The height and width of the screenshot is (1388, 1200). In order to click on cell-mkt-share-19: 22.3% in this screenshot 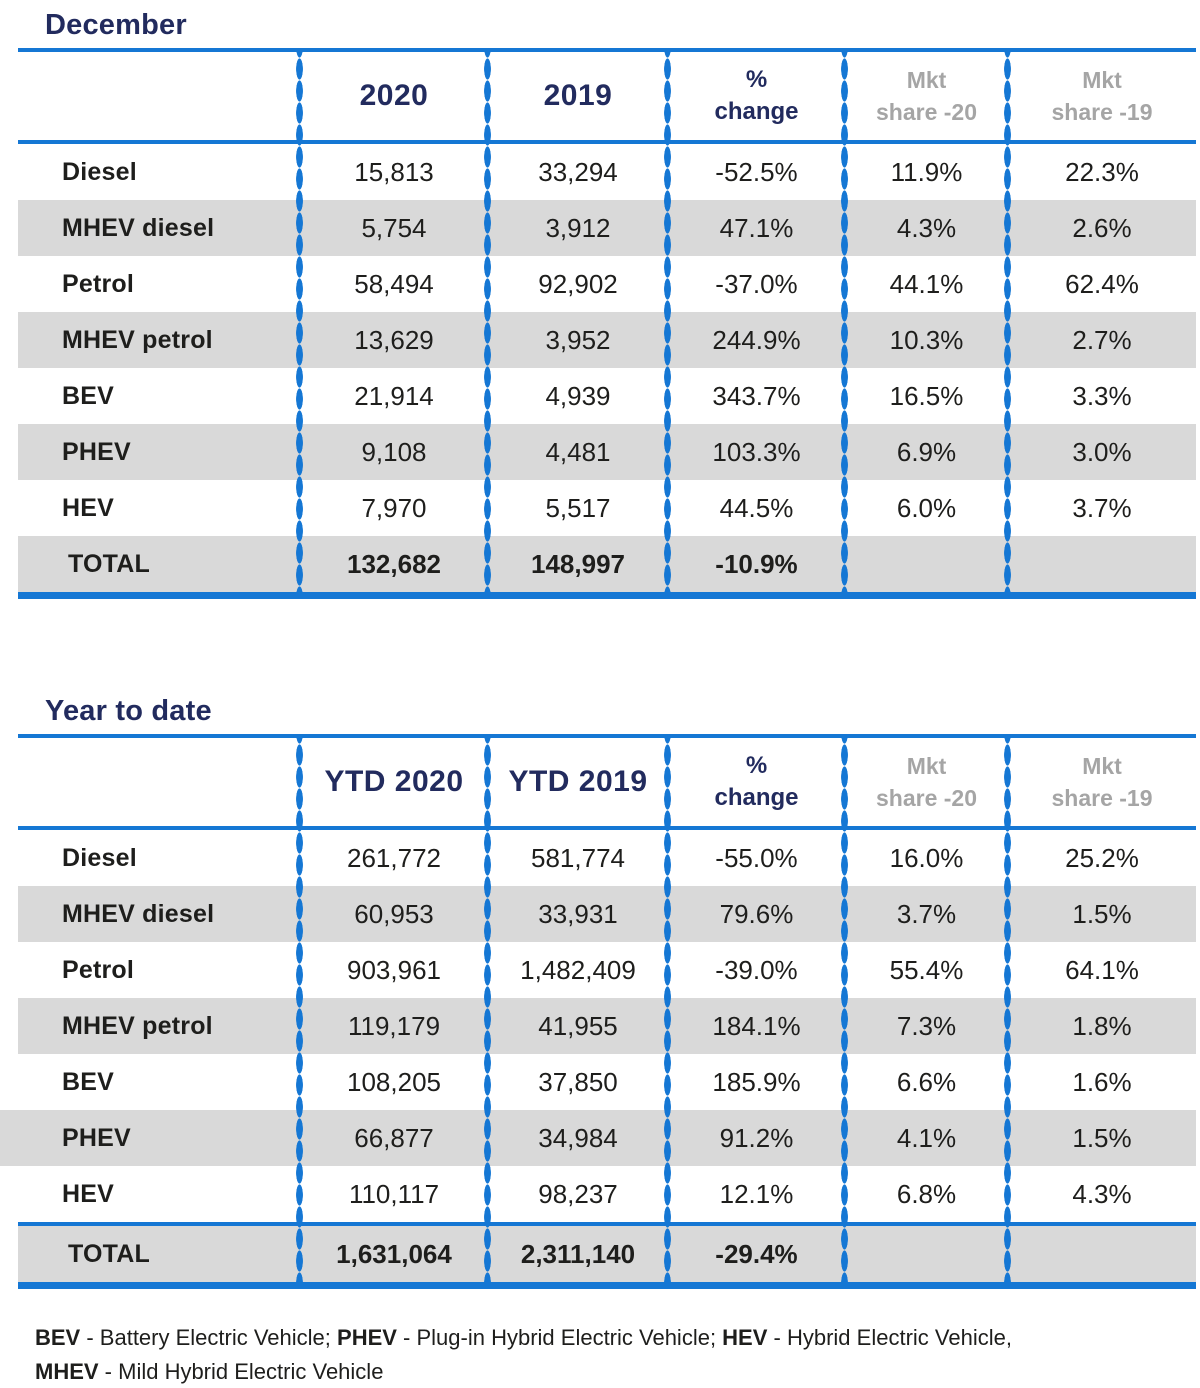, I will do `click(1102, 171)`.